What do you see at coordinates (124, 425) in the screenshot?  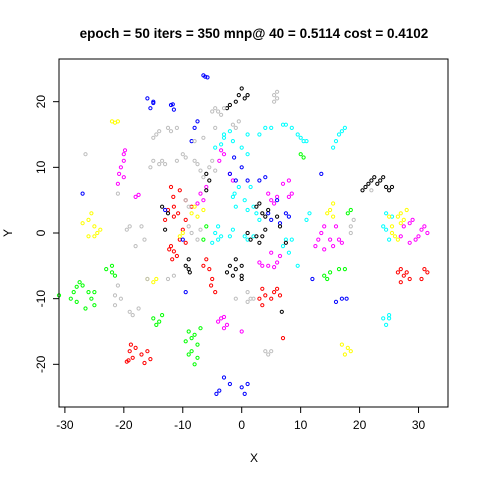 I see `x-tick-label: -20` at bounding box center [124, 425].